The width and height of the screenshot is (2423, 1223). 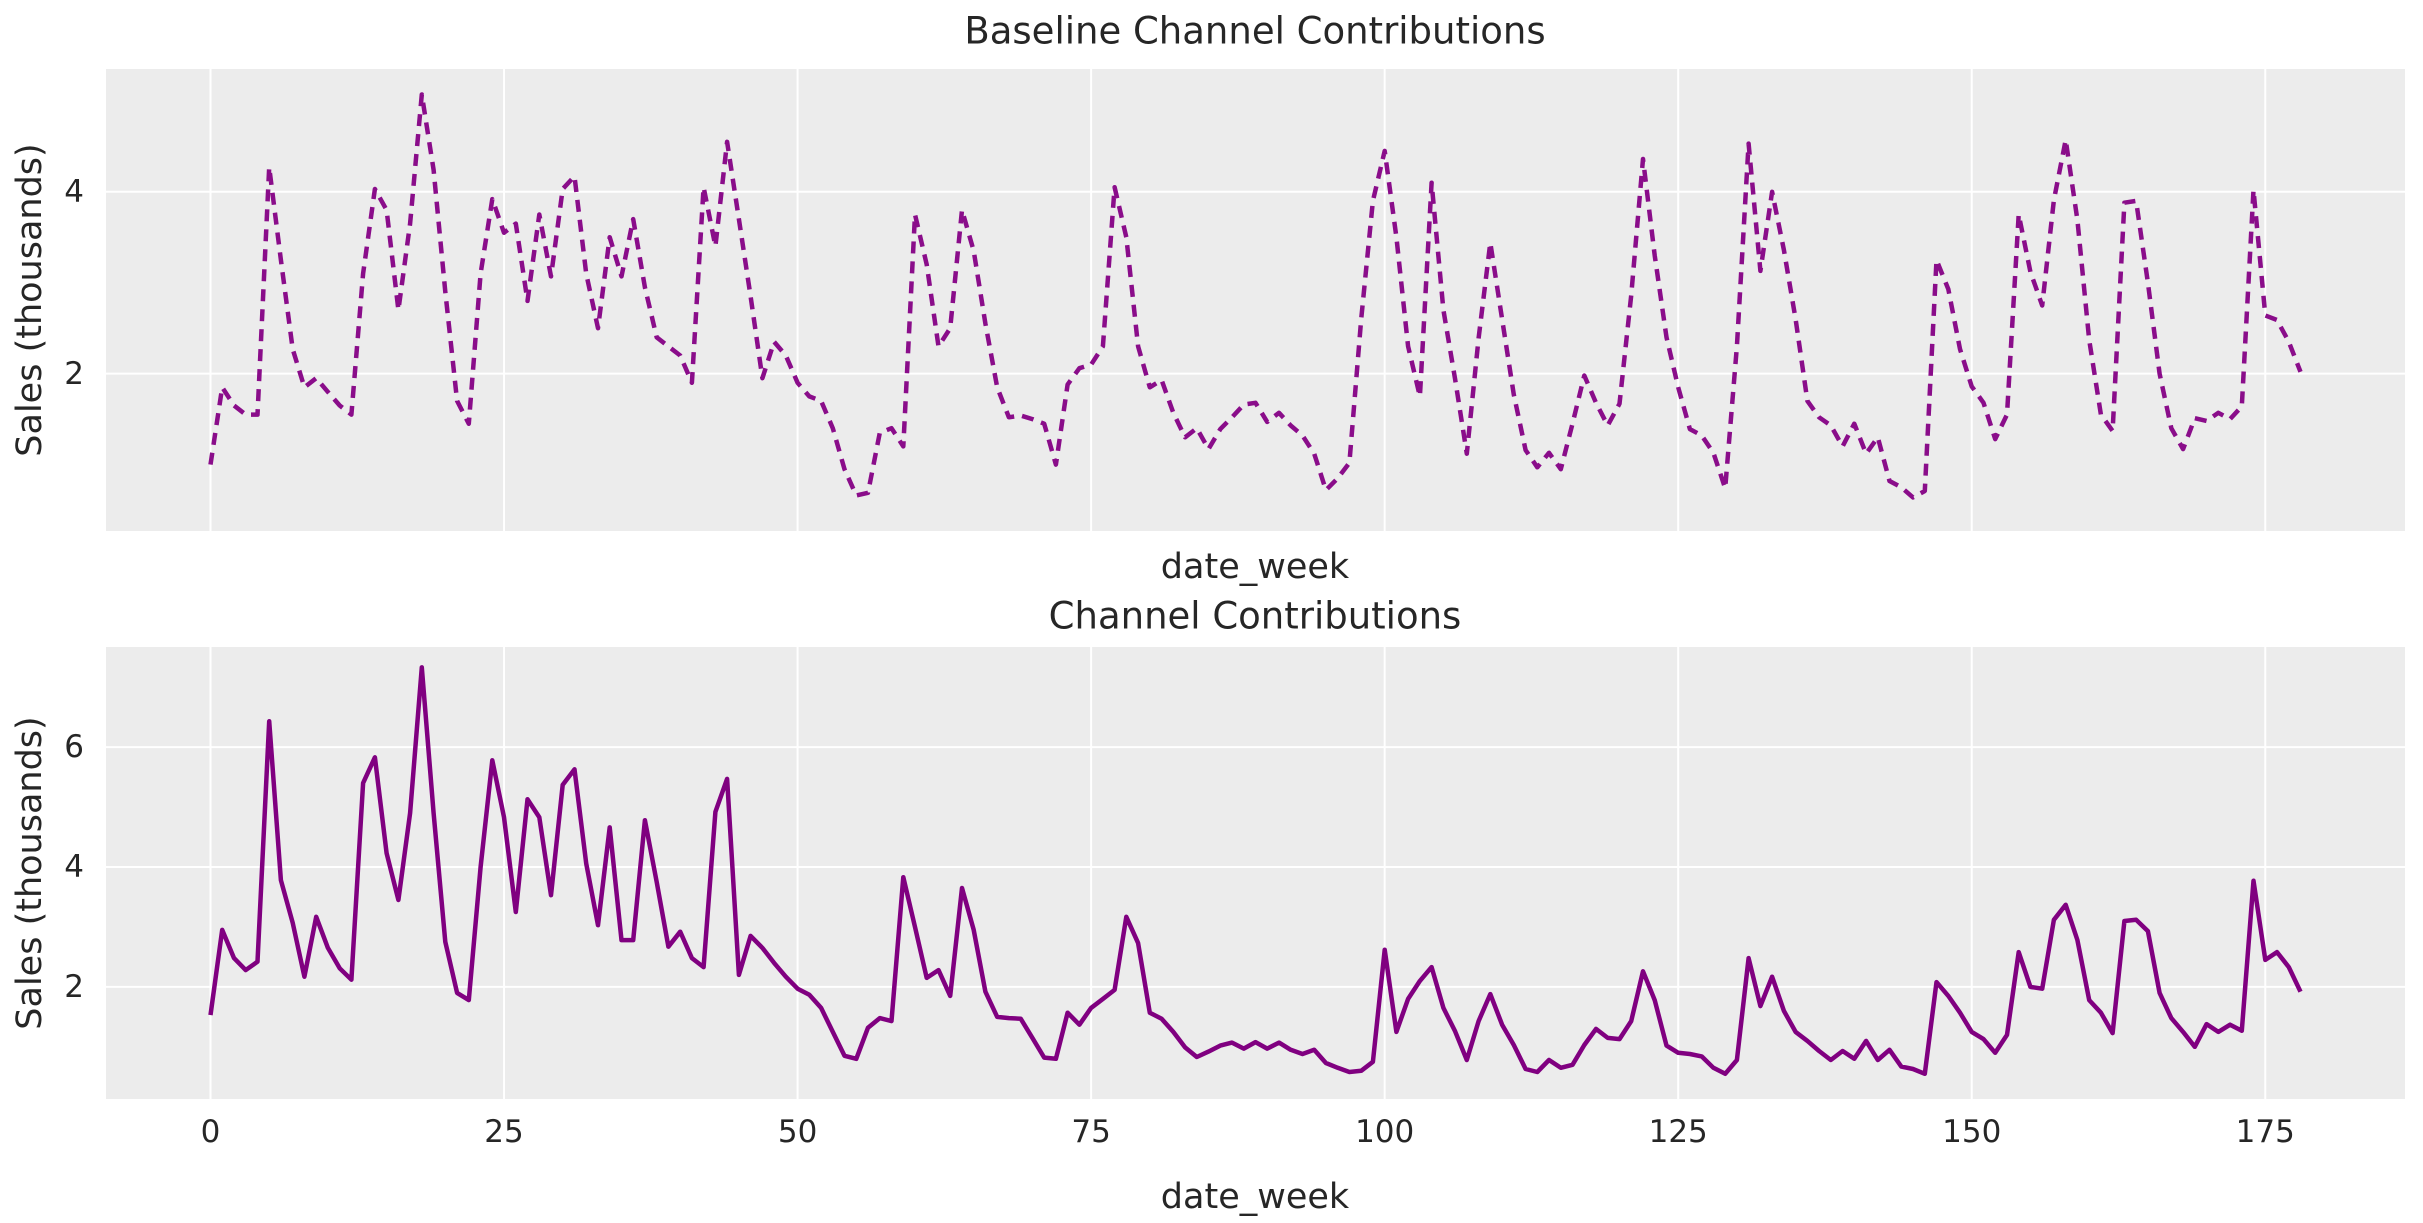 I want to click on x-tick-label: 150, so click(x=1972, y=1132).